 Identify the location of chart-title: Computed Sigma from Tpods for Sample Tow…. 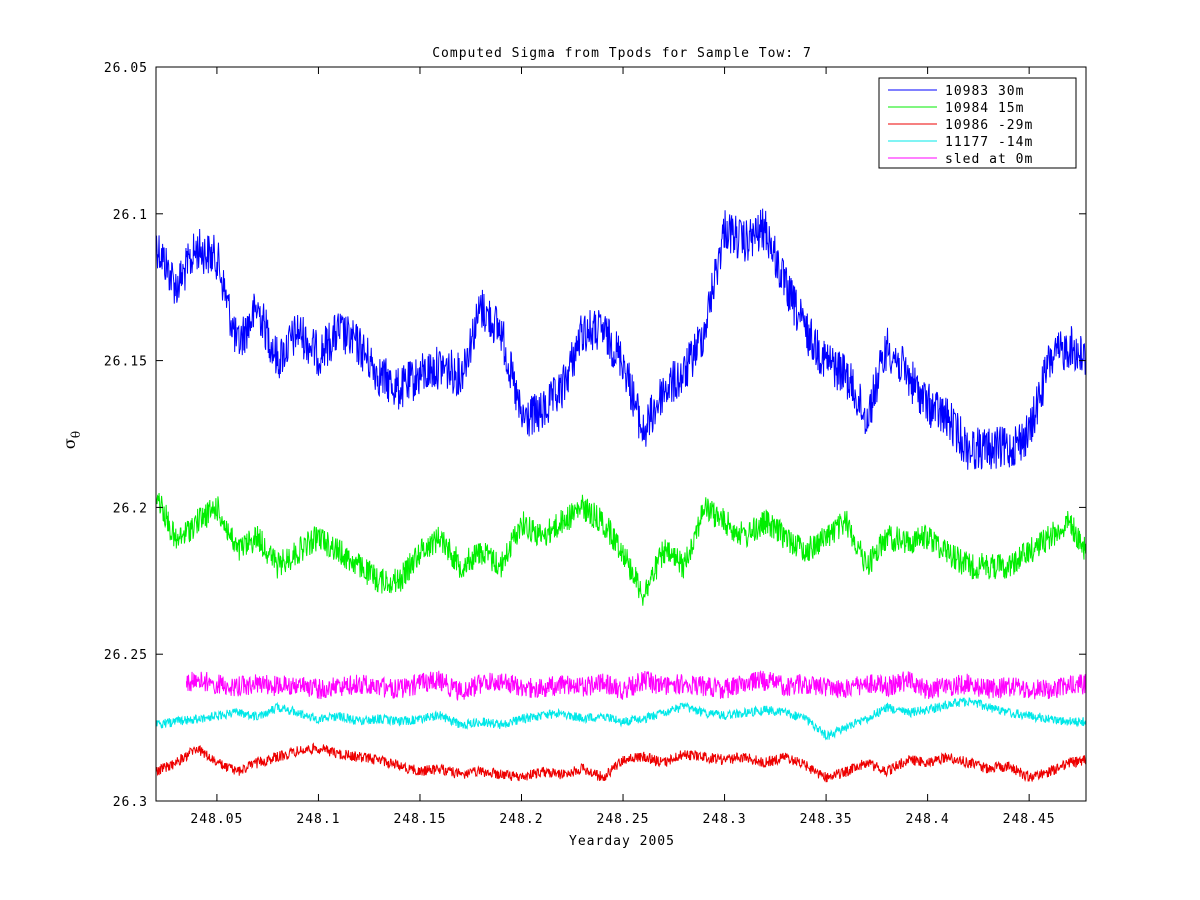
(622, 53).